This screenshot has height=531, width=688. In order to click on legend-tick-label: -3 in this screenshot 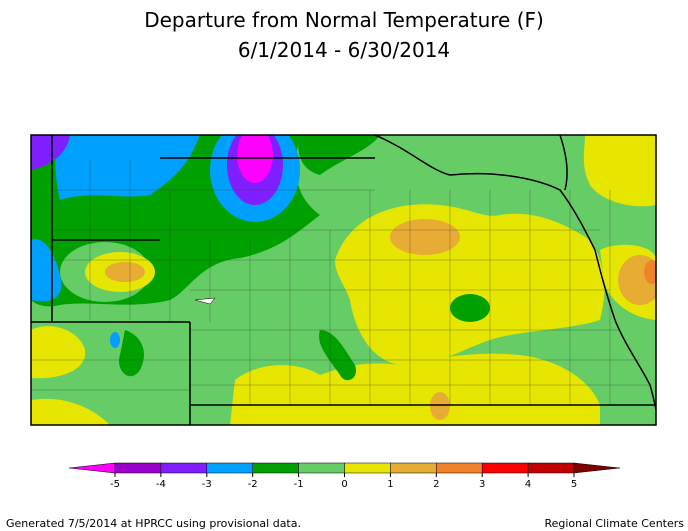, I will do `click(207, 484)`.